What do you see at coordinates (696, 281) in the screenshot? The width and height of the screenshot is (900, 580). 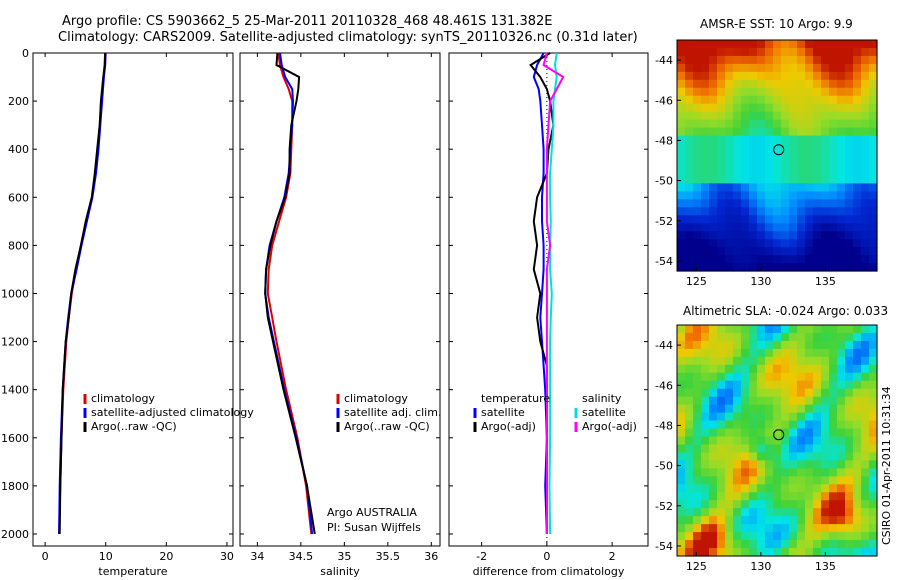 I see `sst-xtick-label: 125` at bounding box center [696, 281].